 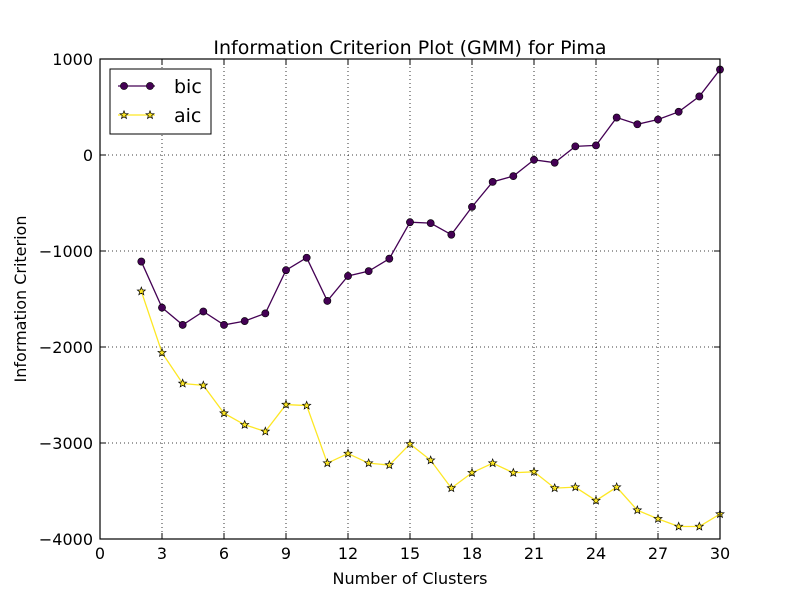 What do you see at coordinates (66, 443) in the screenshot?
I see `y-tick-label: −3000` at bounding box center [66, 443].